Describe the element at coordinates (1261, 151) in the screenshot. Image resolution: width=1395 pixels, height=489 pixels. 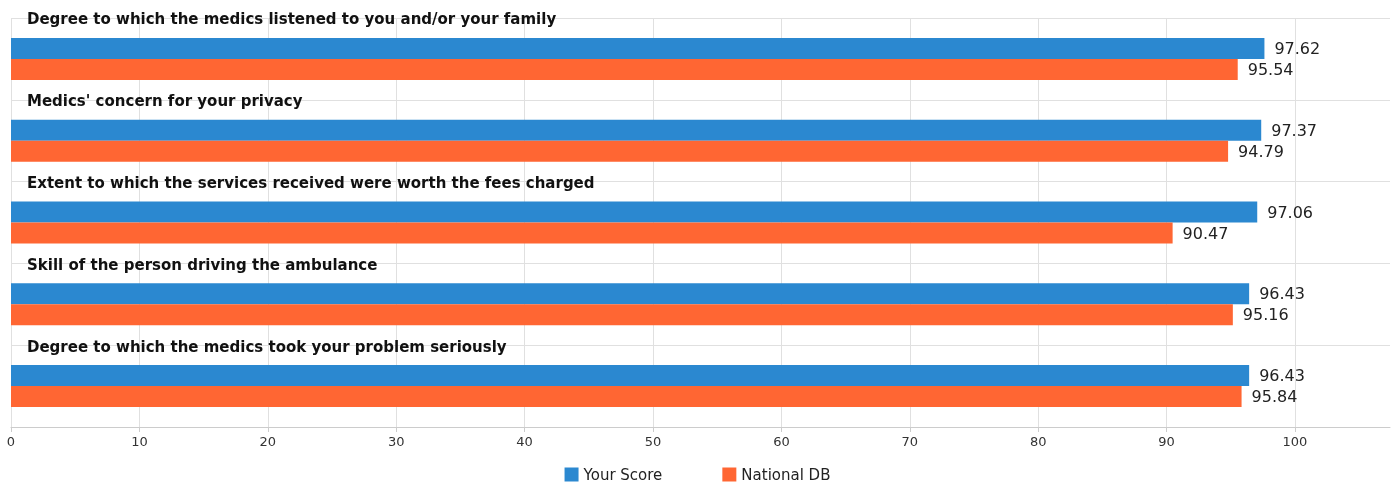
I see `data-label: 94.79` at that location.